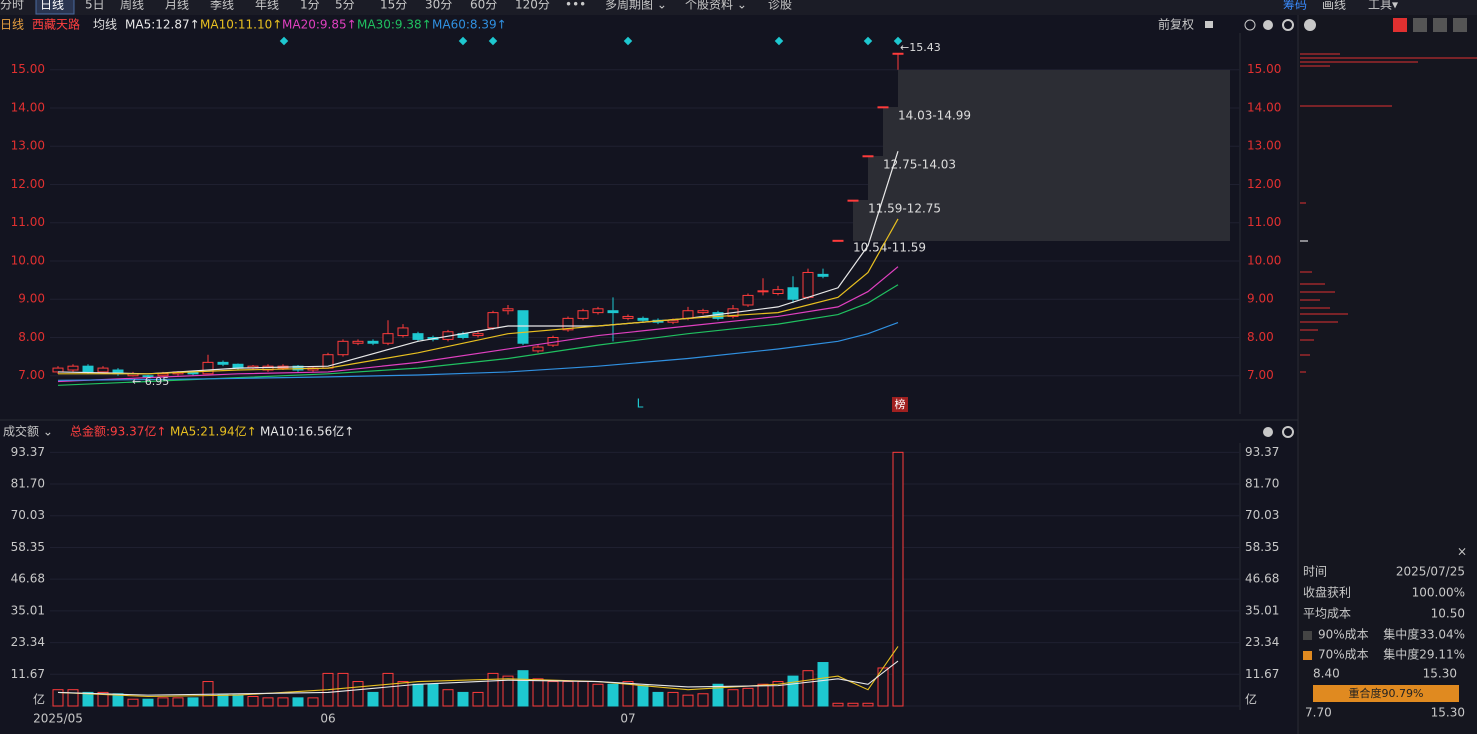 This screenshot has height=734, width=1477. What do you see at coordinates (1260, 299) in the screenshot?
I see `y-tick-label: 9.00` at bounding box center [1260, 299].